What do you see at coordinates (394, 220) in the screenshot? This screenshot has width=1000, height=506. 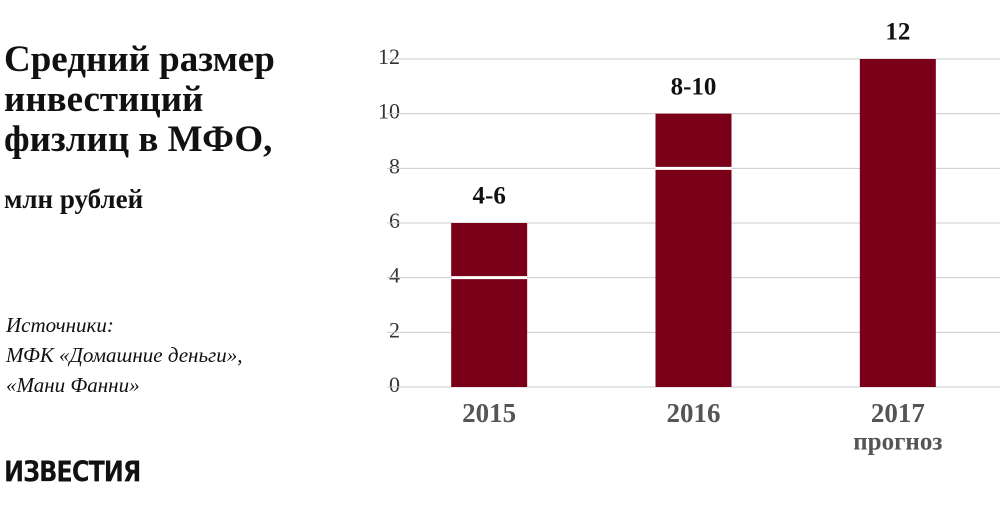 I see `y-tick-label: 6` at bounding box center [394, 220].